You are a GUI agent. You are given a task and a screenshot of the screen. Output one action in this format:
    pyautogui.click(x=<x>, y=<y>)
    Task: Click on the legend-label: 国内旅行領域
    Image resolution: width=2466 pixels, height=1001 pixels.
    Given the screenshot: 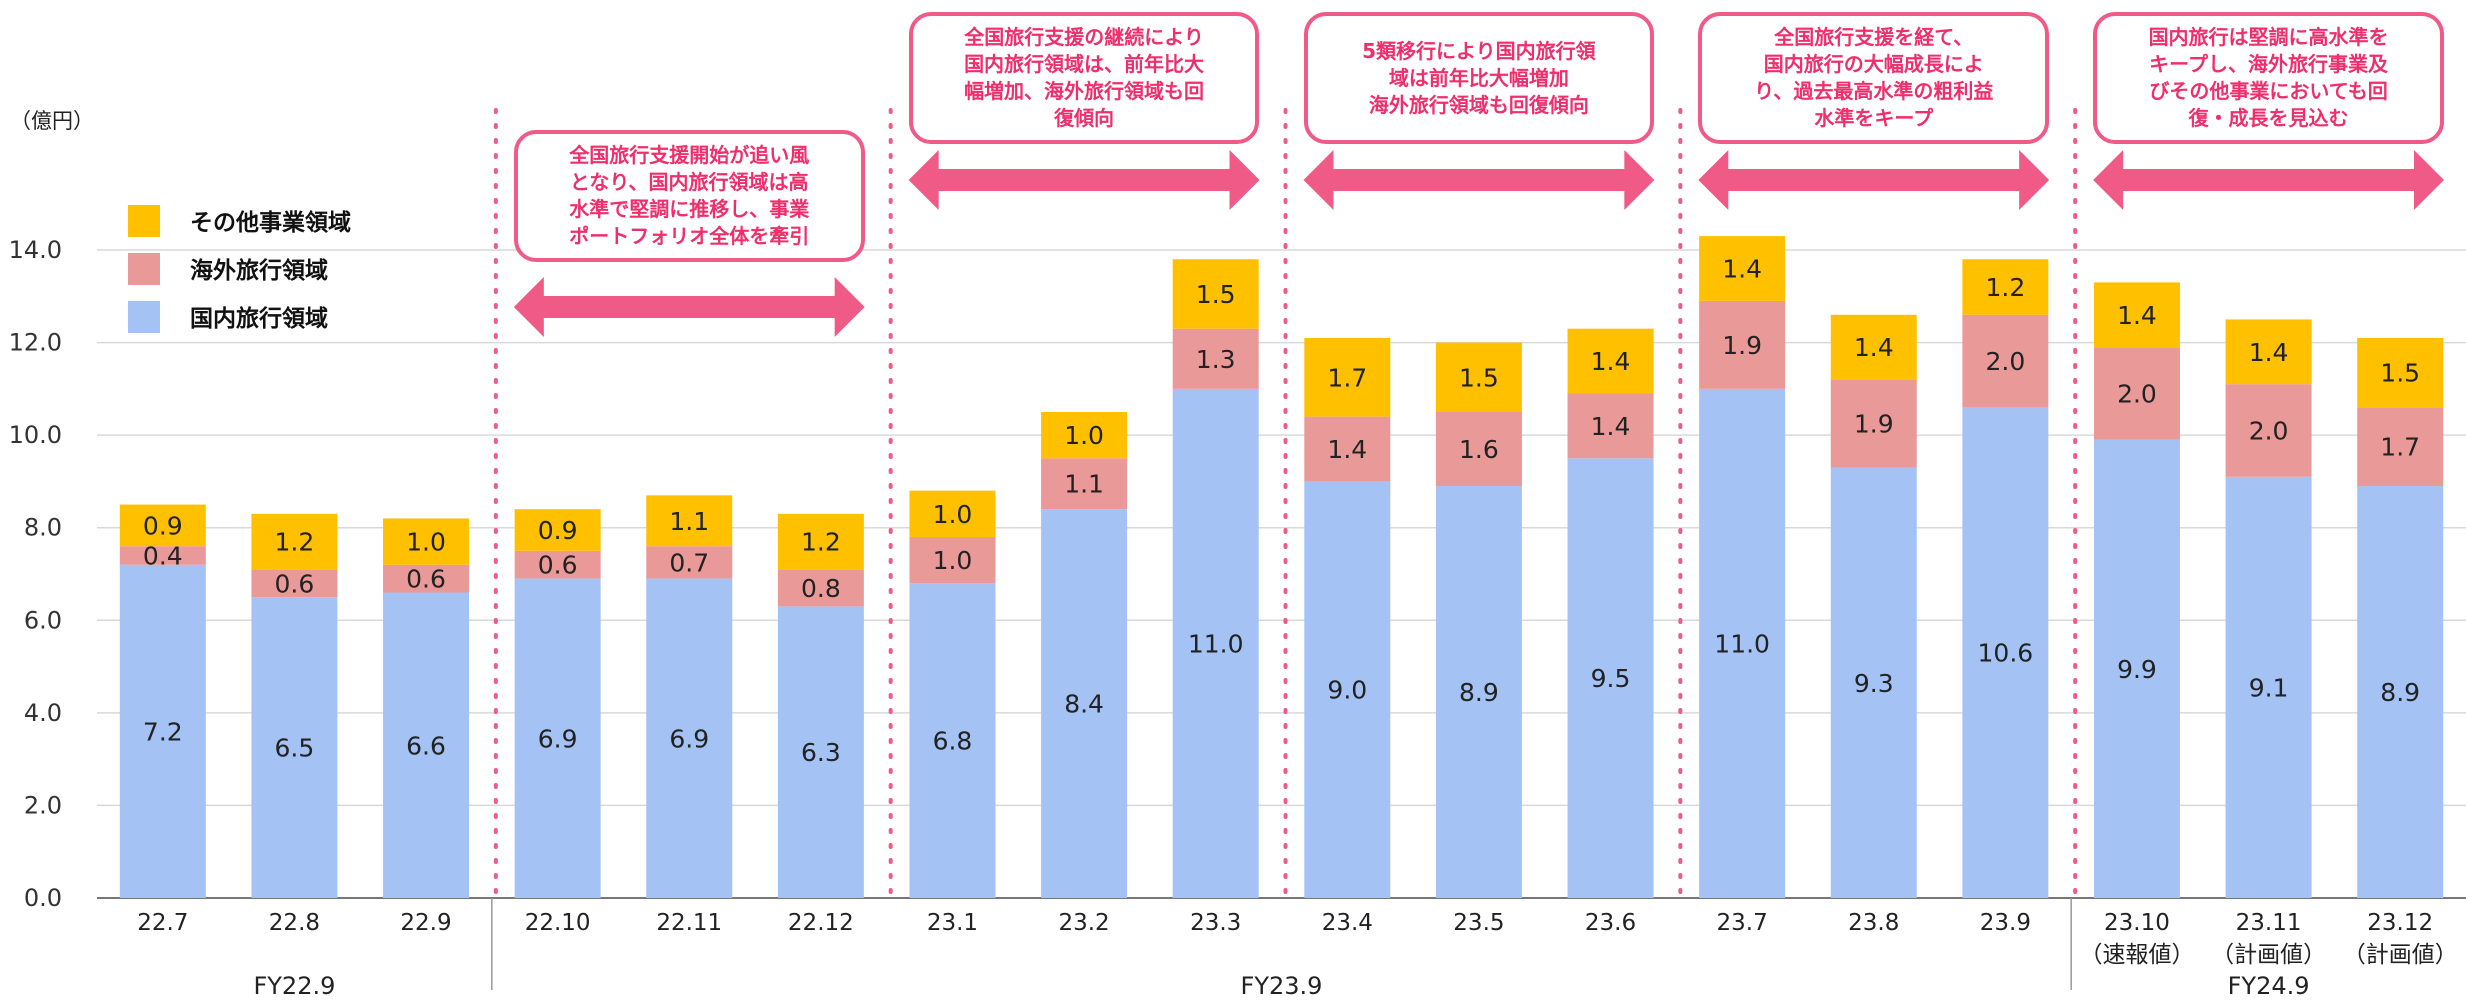 What is the action you would take?
    pyautogui.click(x=259, y=318)
    